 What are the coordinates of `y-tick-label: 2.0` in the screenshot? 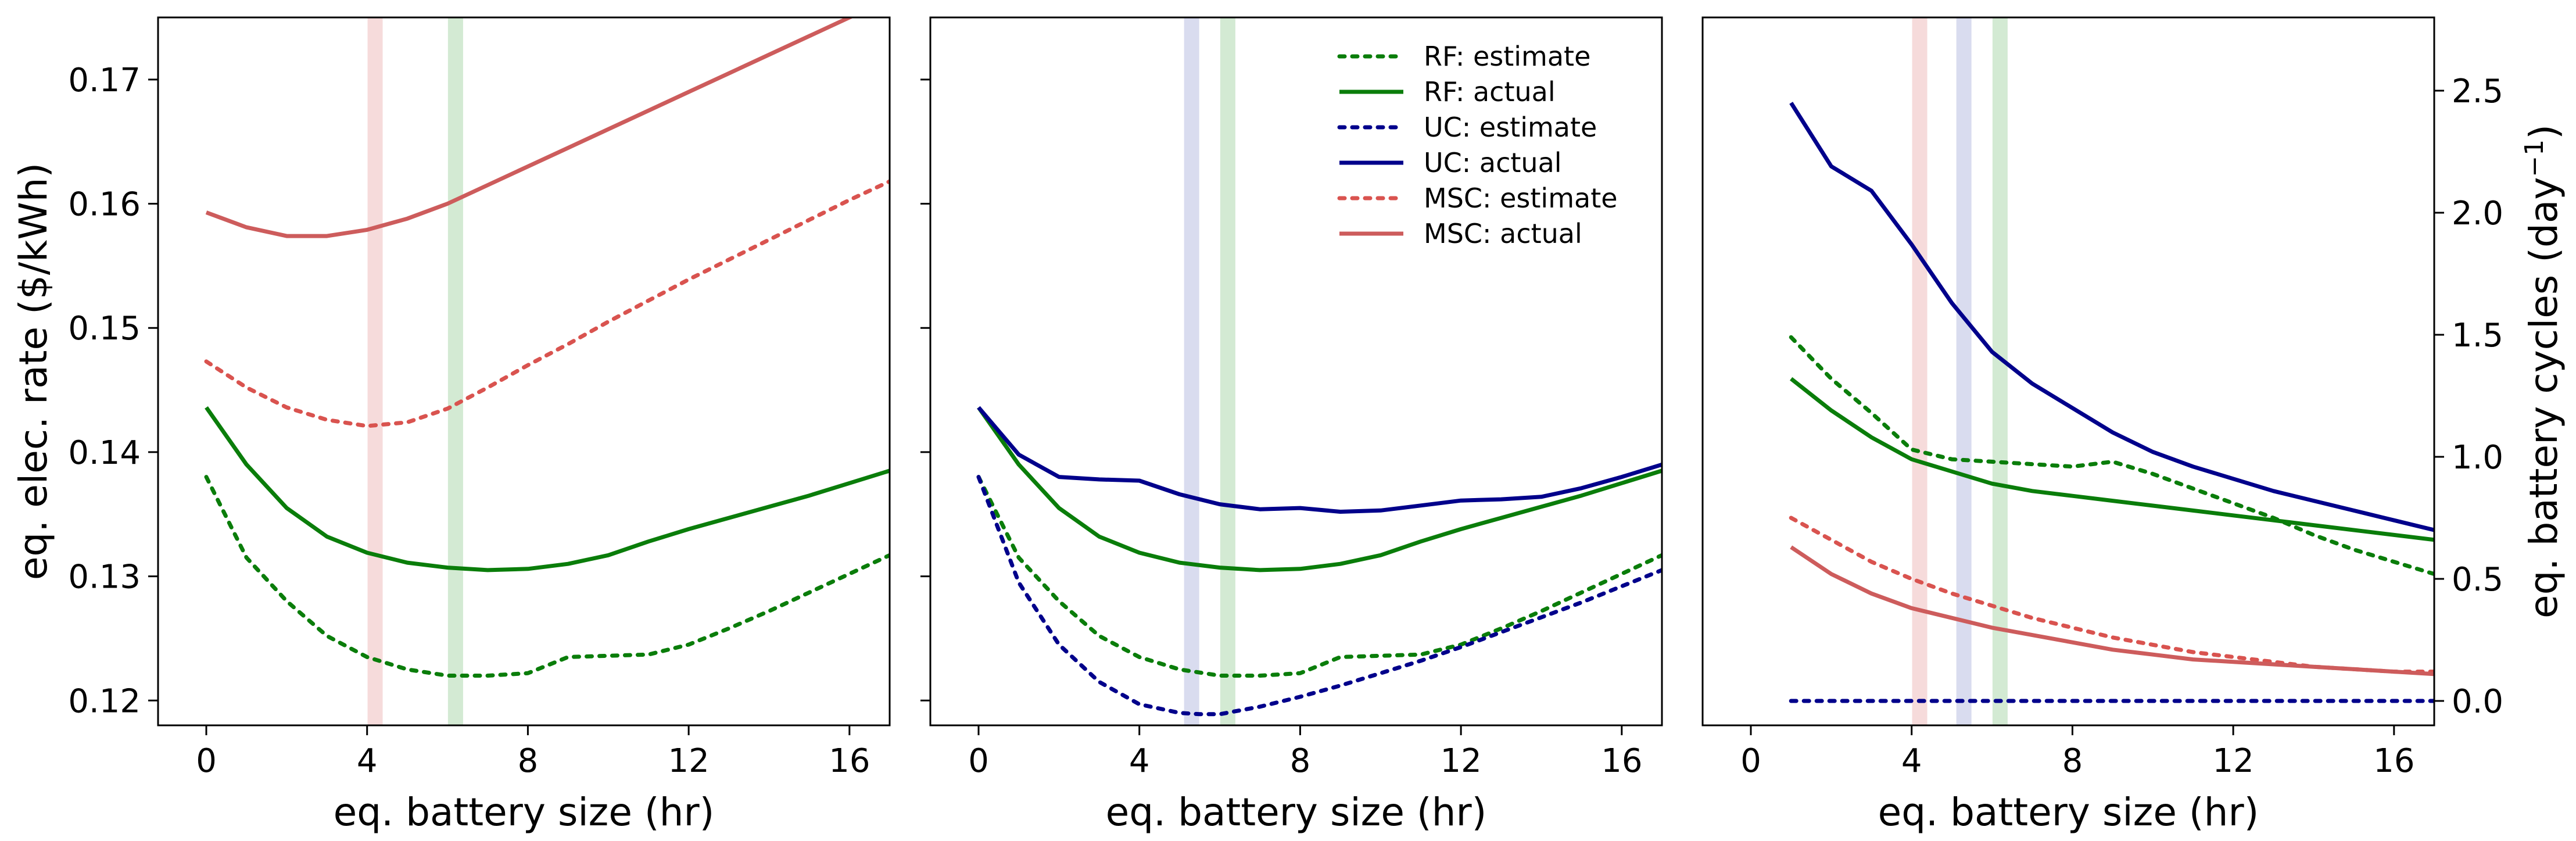 It's located at (2477, 213).